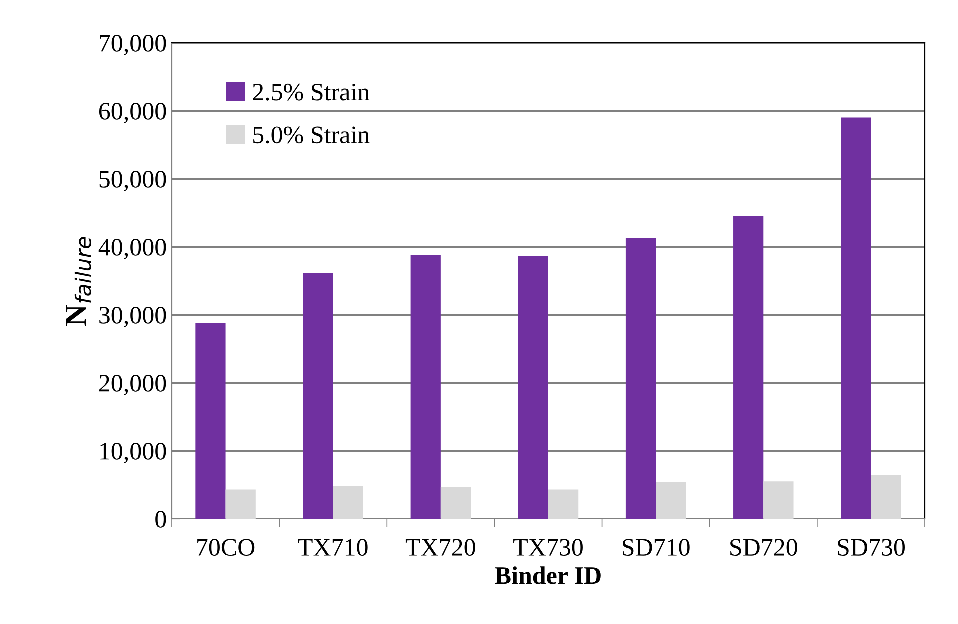 This screenshot has height=624, width=958. I want to click on x-tick-label: 70CO, so click(226, 547).